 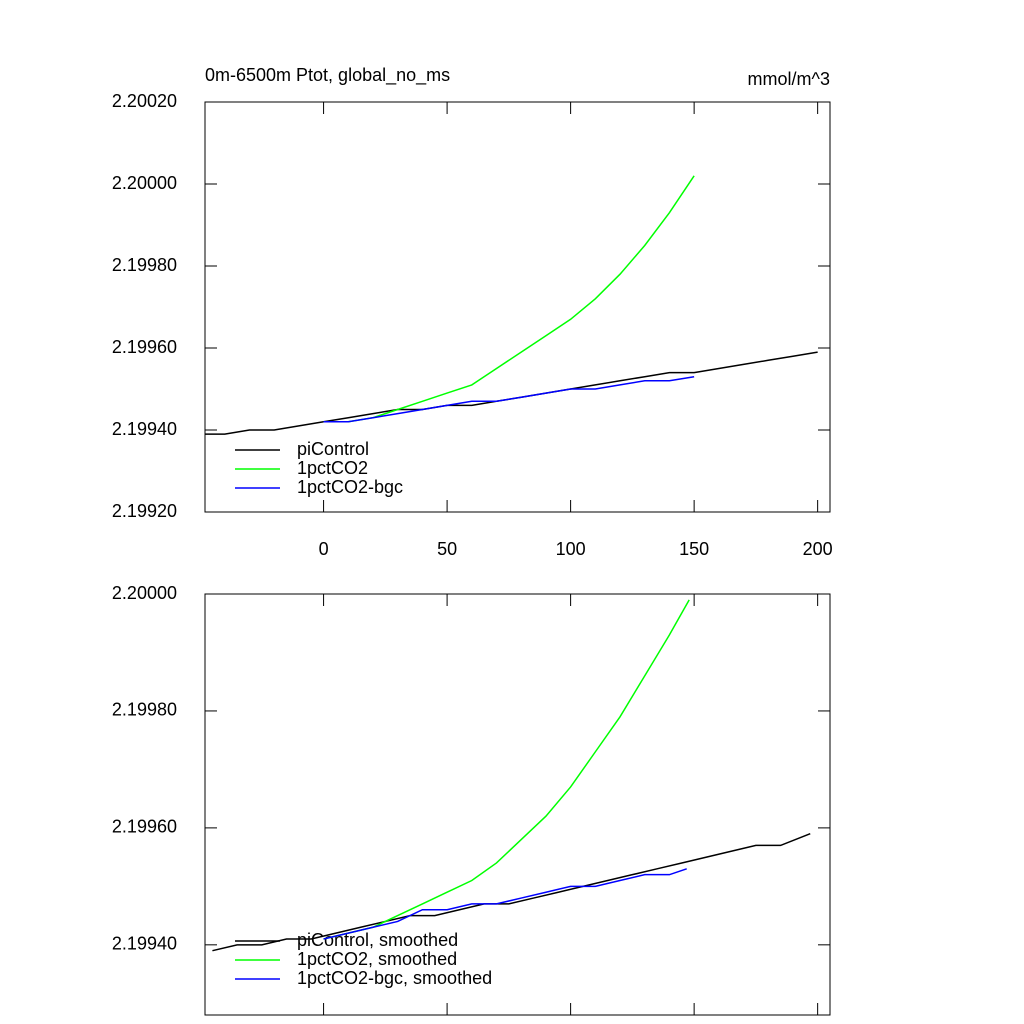 What do you see at coordinates (332, 468) in the screenshot?
I see `legend-label: 1pctCO2` at bounding box center [332, 468].